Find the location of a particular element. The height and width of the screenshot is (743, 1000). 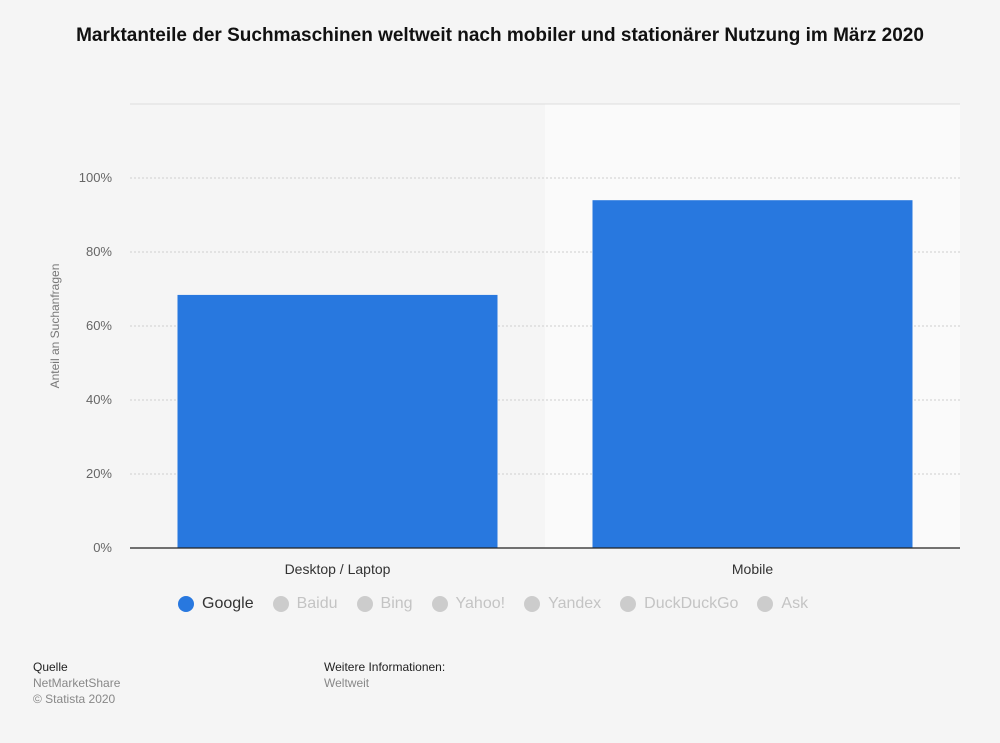

legend-item: DuckDuckGo is located at coordinates (679, 604).